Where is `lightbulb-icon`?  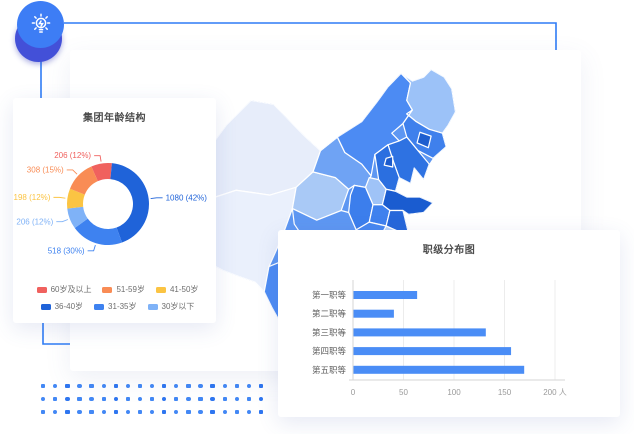
lightbulb-icon is located at coordinates (40, 22).